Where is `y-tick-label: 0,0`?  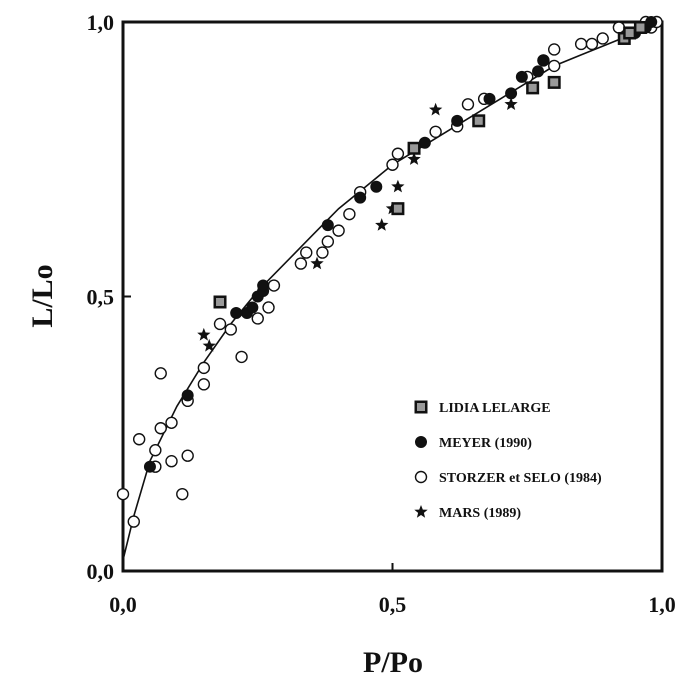
y-tick-label: 0,0 is located at coordinates (101, 571).